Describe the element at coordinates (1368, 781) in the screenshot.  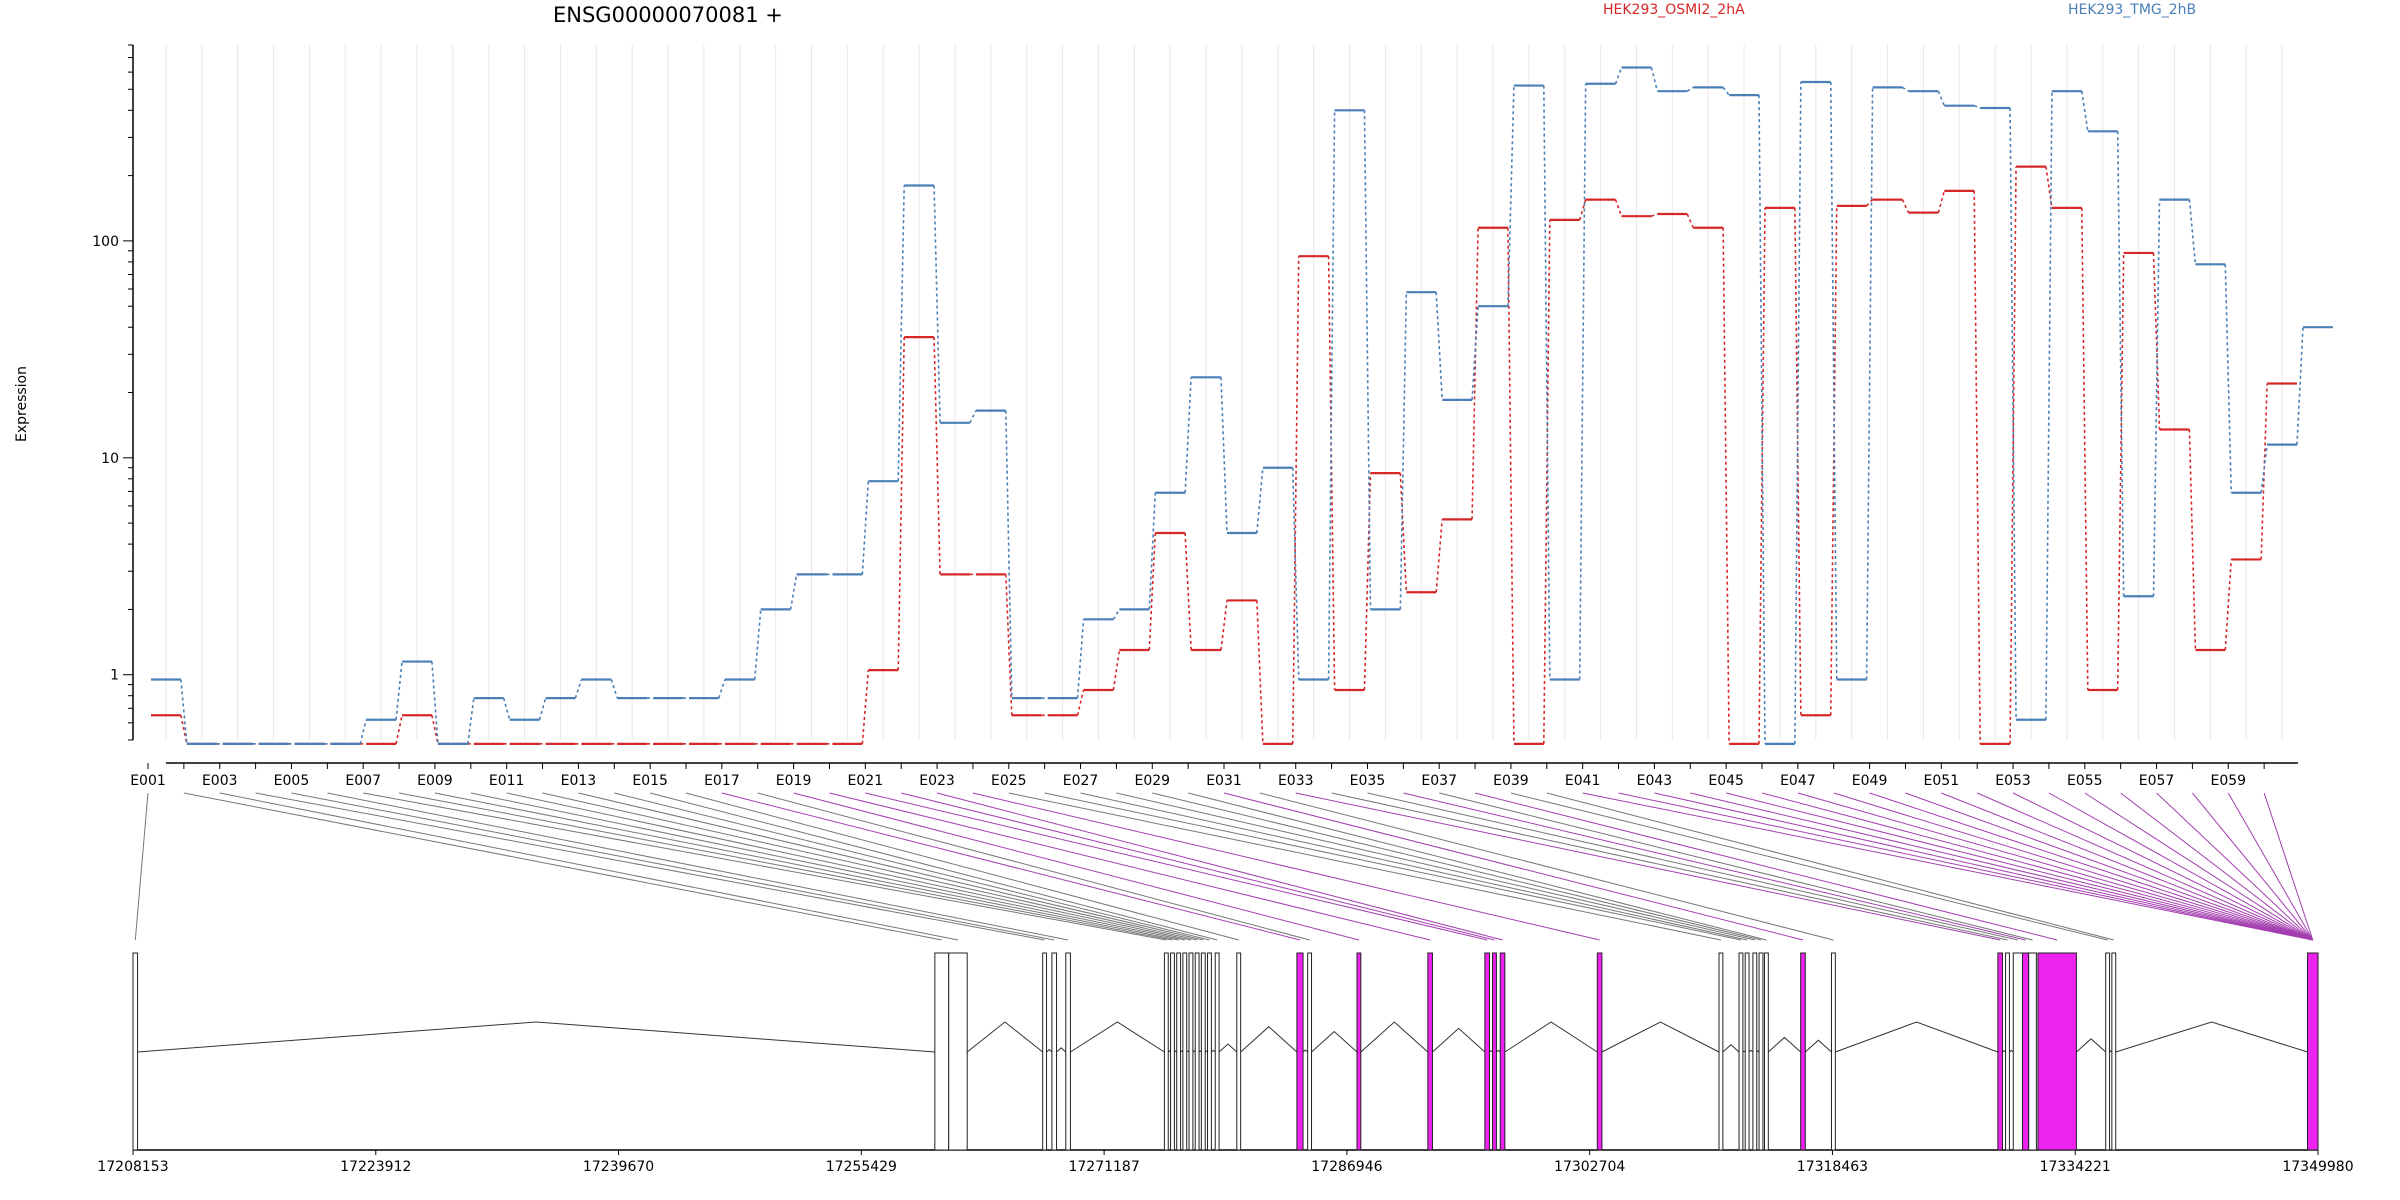
I see `exon-tick-label: E035` at that location.